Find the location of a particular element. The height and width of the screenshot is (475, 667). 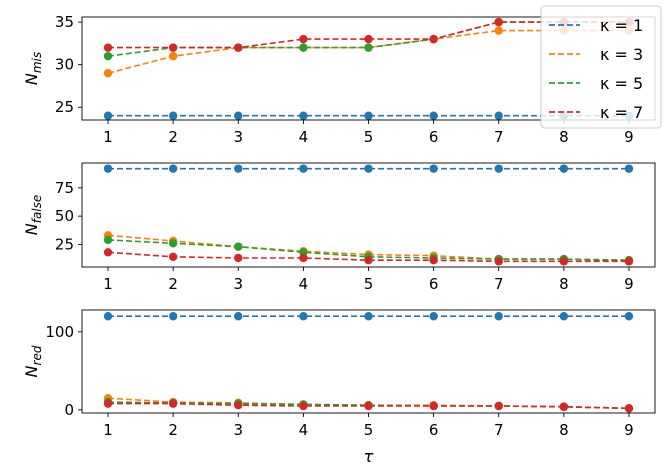

y-axis-label: Nred is located at coordinates (33, 361).